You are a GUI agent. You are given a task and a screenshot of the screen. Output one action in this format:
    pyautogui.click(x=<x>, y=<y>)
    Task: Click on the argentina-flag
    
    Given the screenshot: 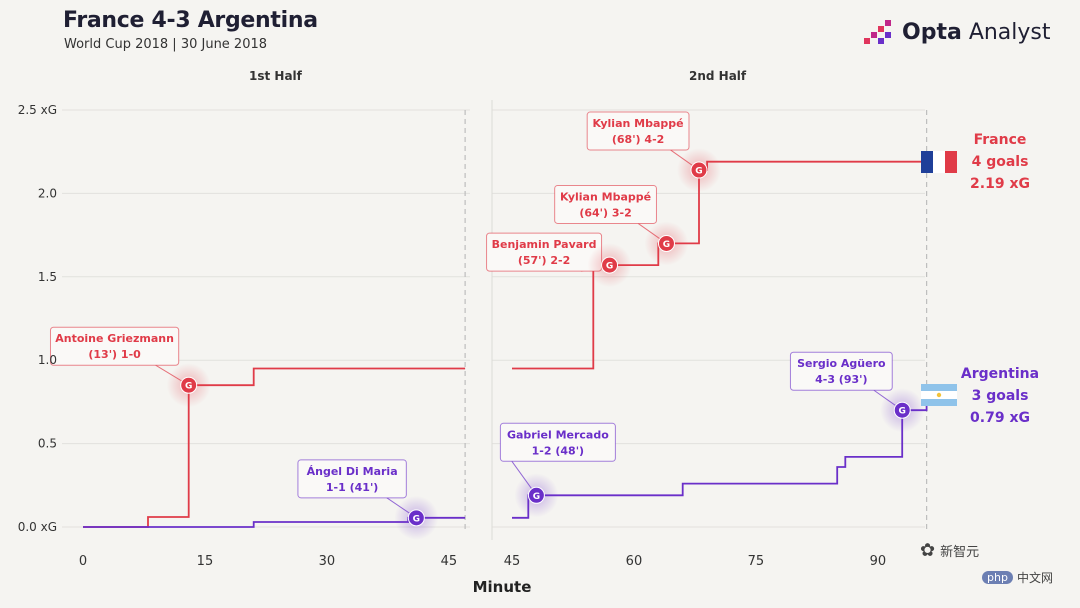 What is the action you would take?
    pyautogui.click(x=939, y=395)
    